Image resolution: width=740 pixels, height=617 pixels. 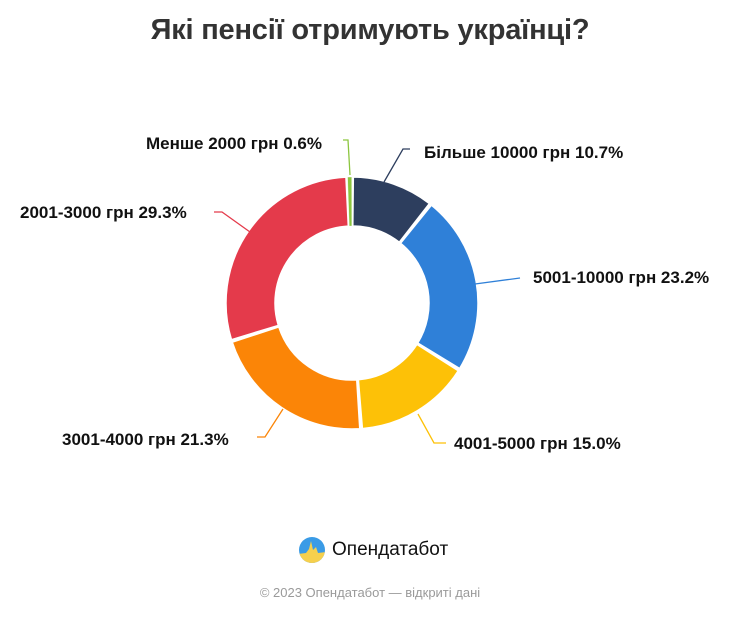 I want to click on footer-copyright: © 2023 Опендатабот — відкриті дані, so click(x=370, y=592).